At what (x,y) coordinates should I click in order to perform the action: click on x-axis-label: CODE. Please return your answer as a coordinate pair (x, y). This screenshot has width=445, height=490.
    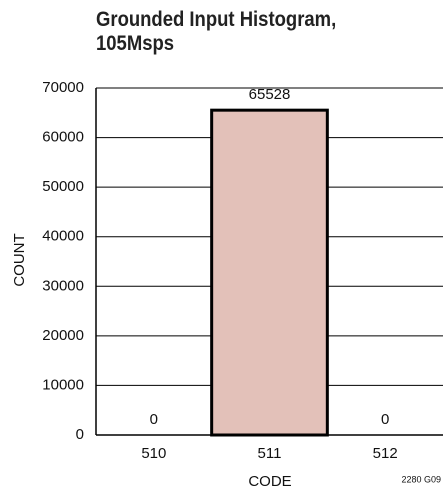
    Looking at the image, I should click on (269, 481).